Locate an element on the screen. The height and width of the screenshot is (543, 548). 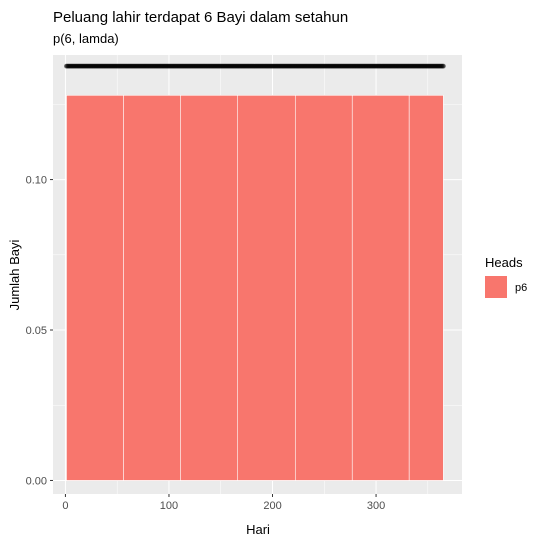
legend-key-p6 is located at coordinates (496, 287).